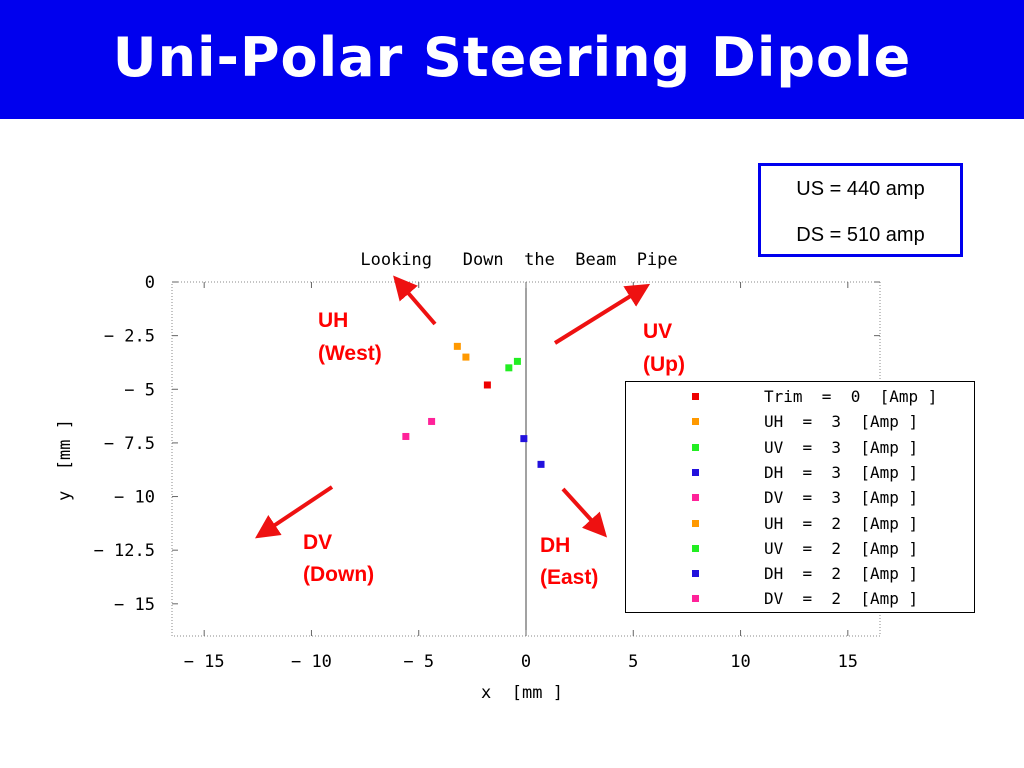  Describe the element at coordinates (841, 574) in the screenshot. I see `legend-label: DH = 2 [Amp ]` at that location.